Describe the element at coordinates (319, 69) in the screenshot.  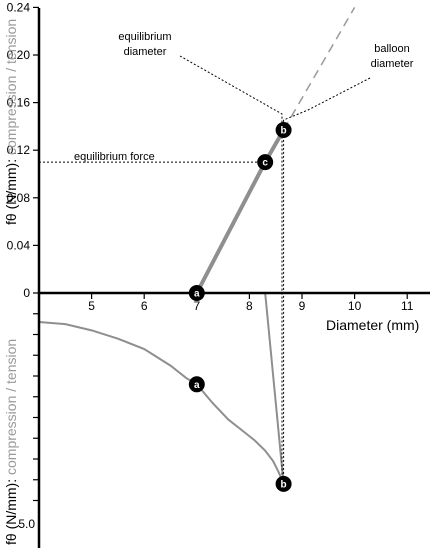
I see `top-series-dashed` at that location.